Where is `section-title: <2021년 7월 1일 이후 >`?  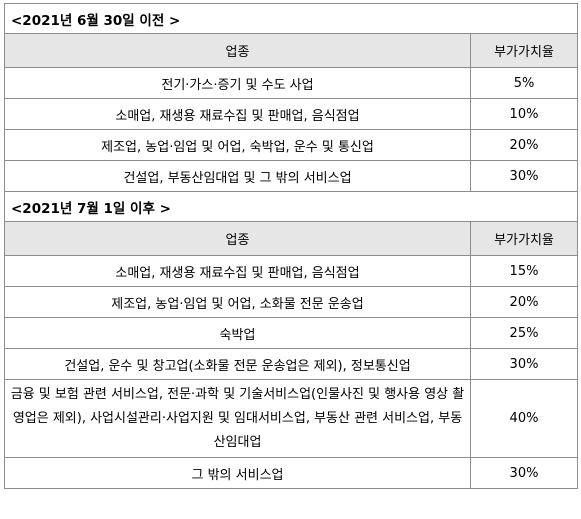
section-title: <2021년 7월 1일 이후 > is located at coordinates (291, 206).